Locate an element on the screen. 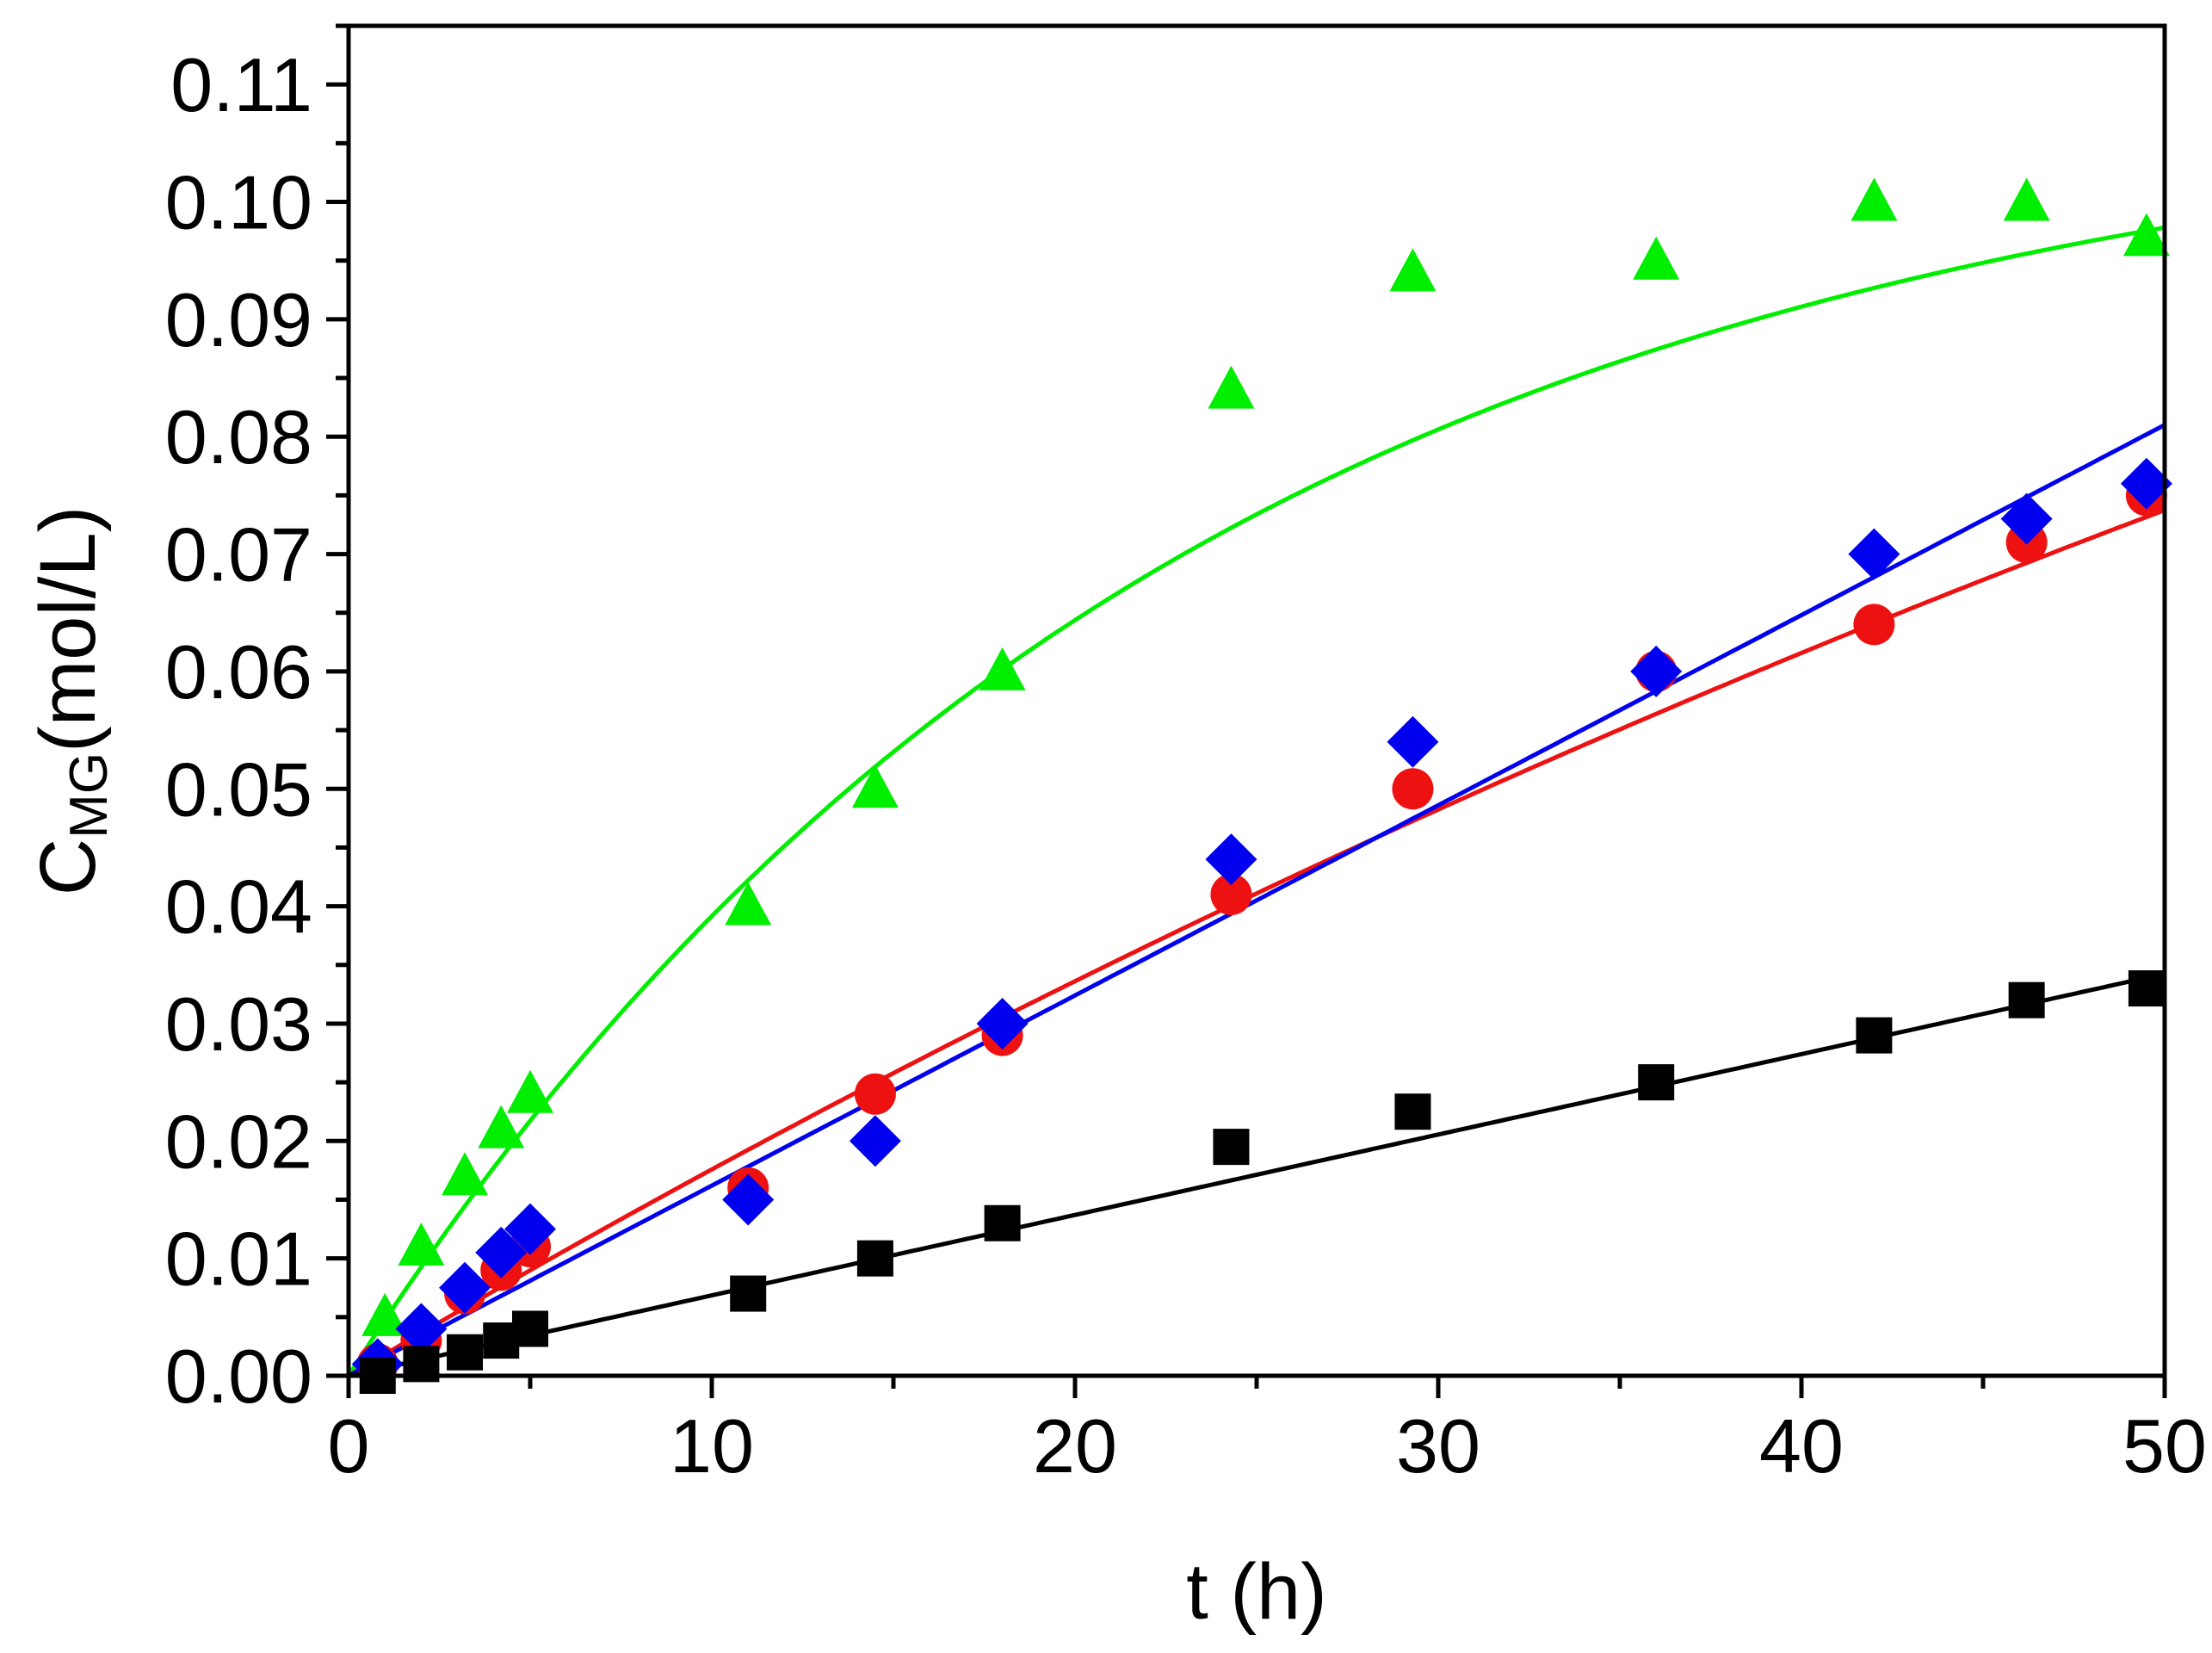 The width and height of the screenshot is (2212, 1653). y-tick-label: 0.05 is located at coordinates (238, 789).